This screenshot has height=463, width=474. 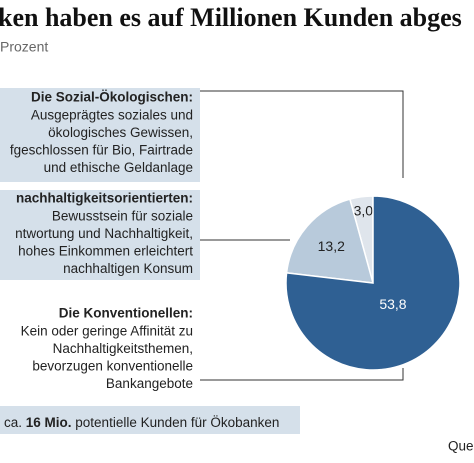 What do you see at coordinates (364, 210) in the screenshot?
I see `value-label: 3,0` at bounding box center [364, 210].